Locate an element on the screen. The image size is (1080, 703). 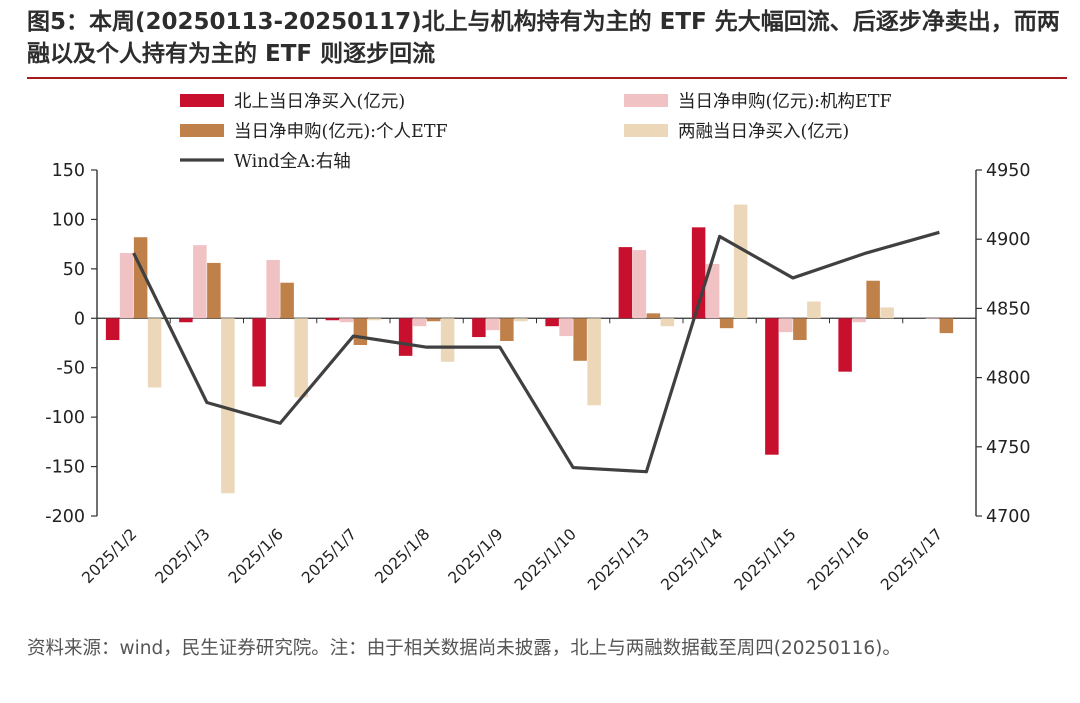
title-divider is located at coordinates (547, 78).